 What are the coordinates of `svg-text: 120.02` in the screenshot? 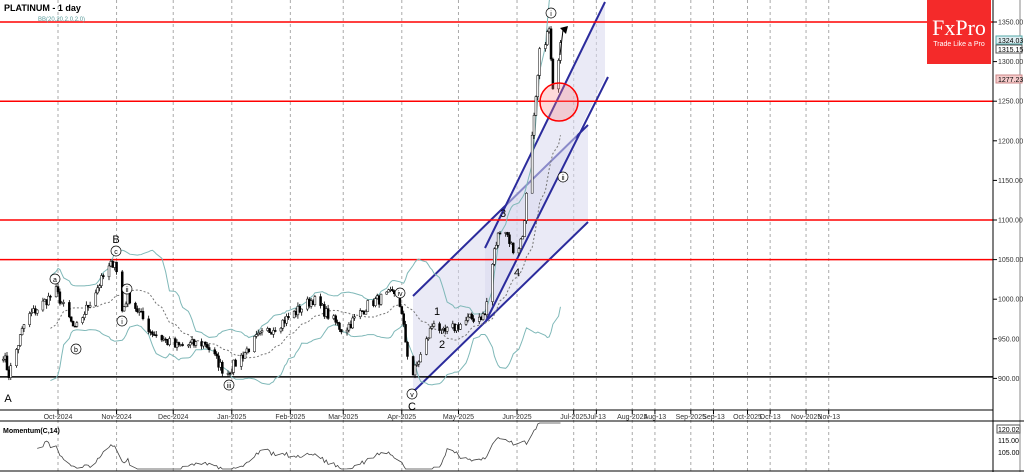 It's located at (1009, 430).